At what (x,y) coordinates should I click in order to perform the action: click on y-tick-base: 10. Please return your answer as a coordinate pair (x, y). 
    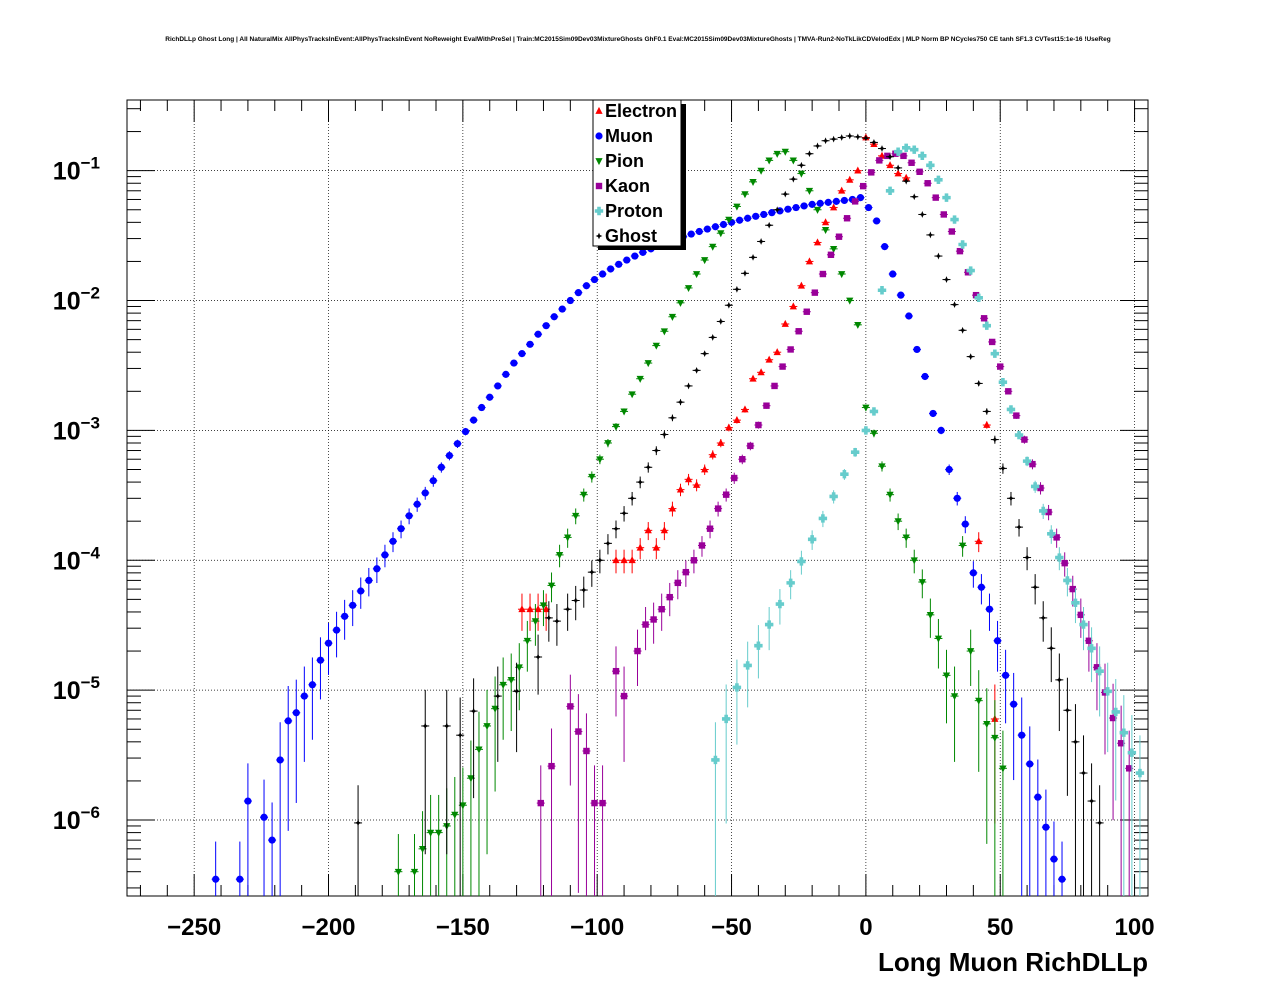
    Looking at the image, I should click on (67, 172).